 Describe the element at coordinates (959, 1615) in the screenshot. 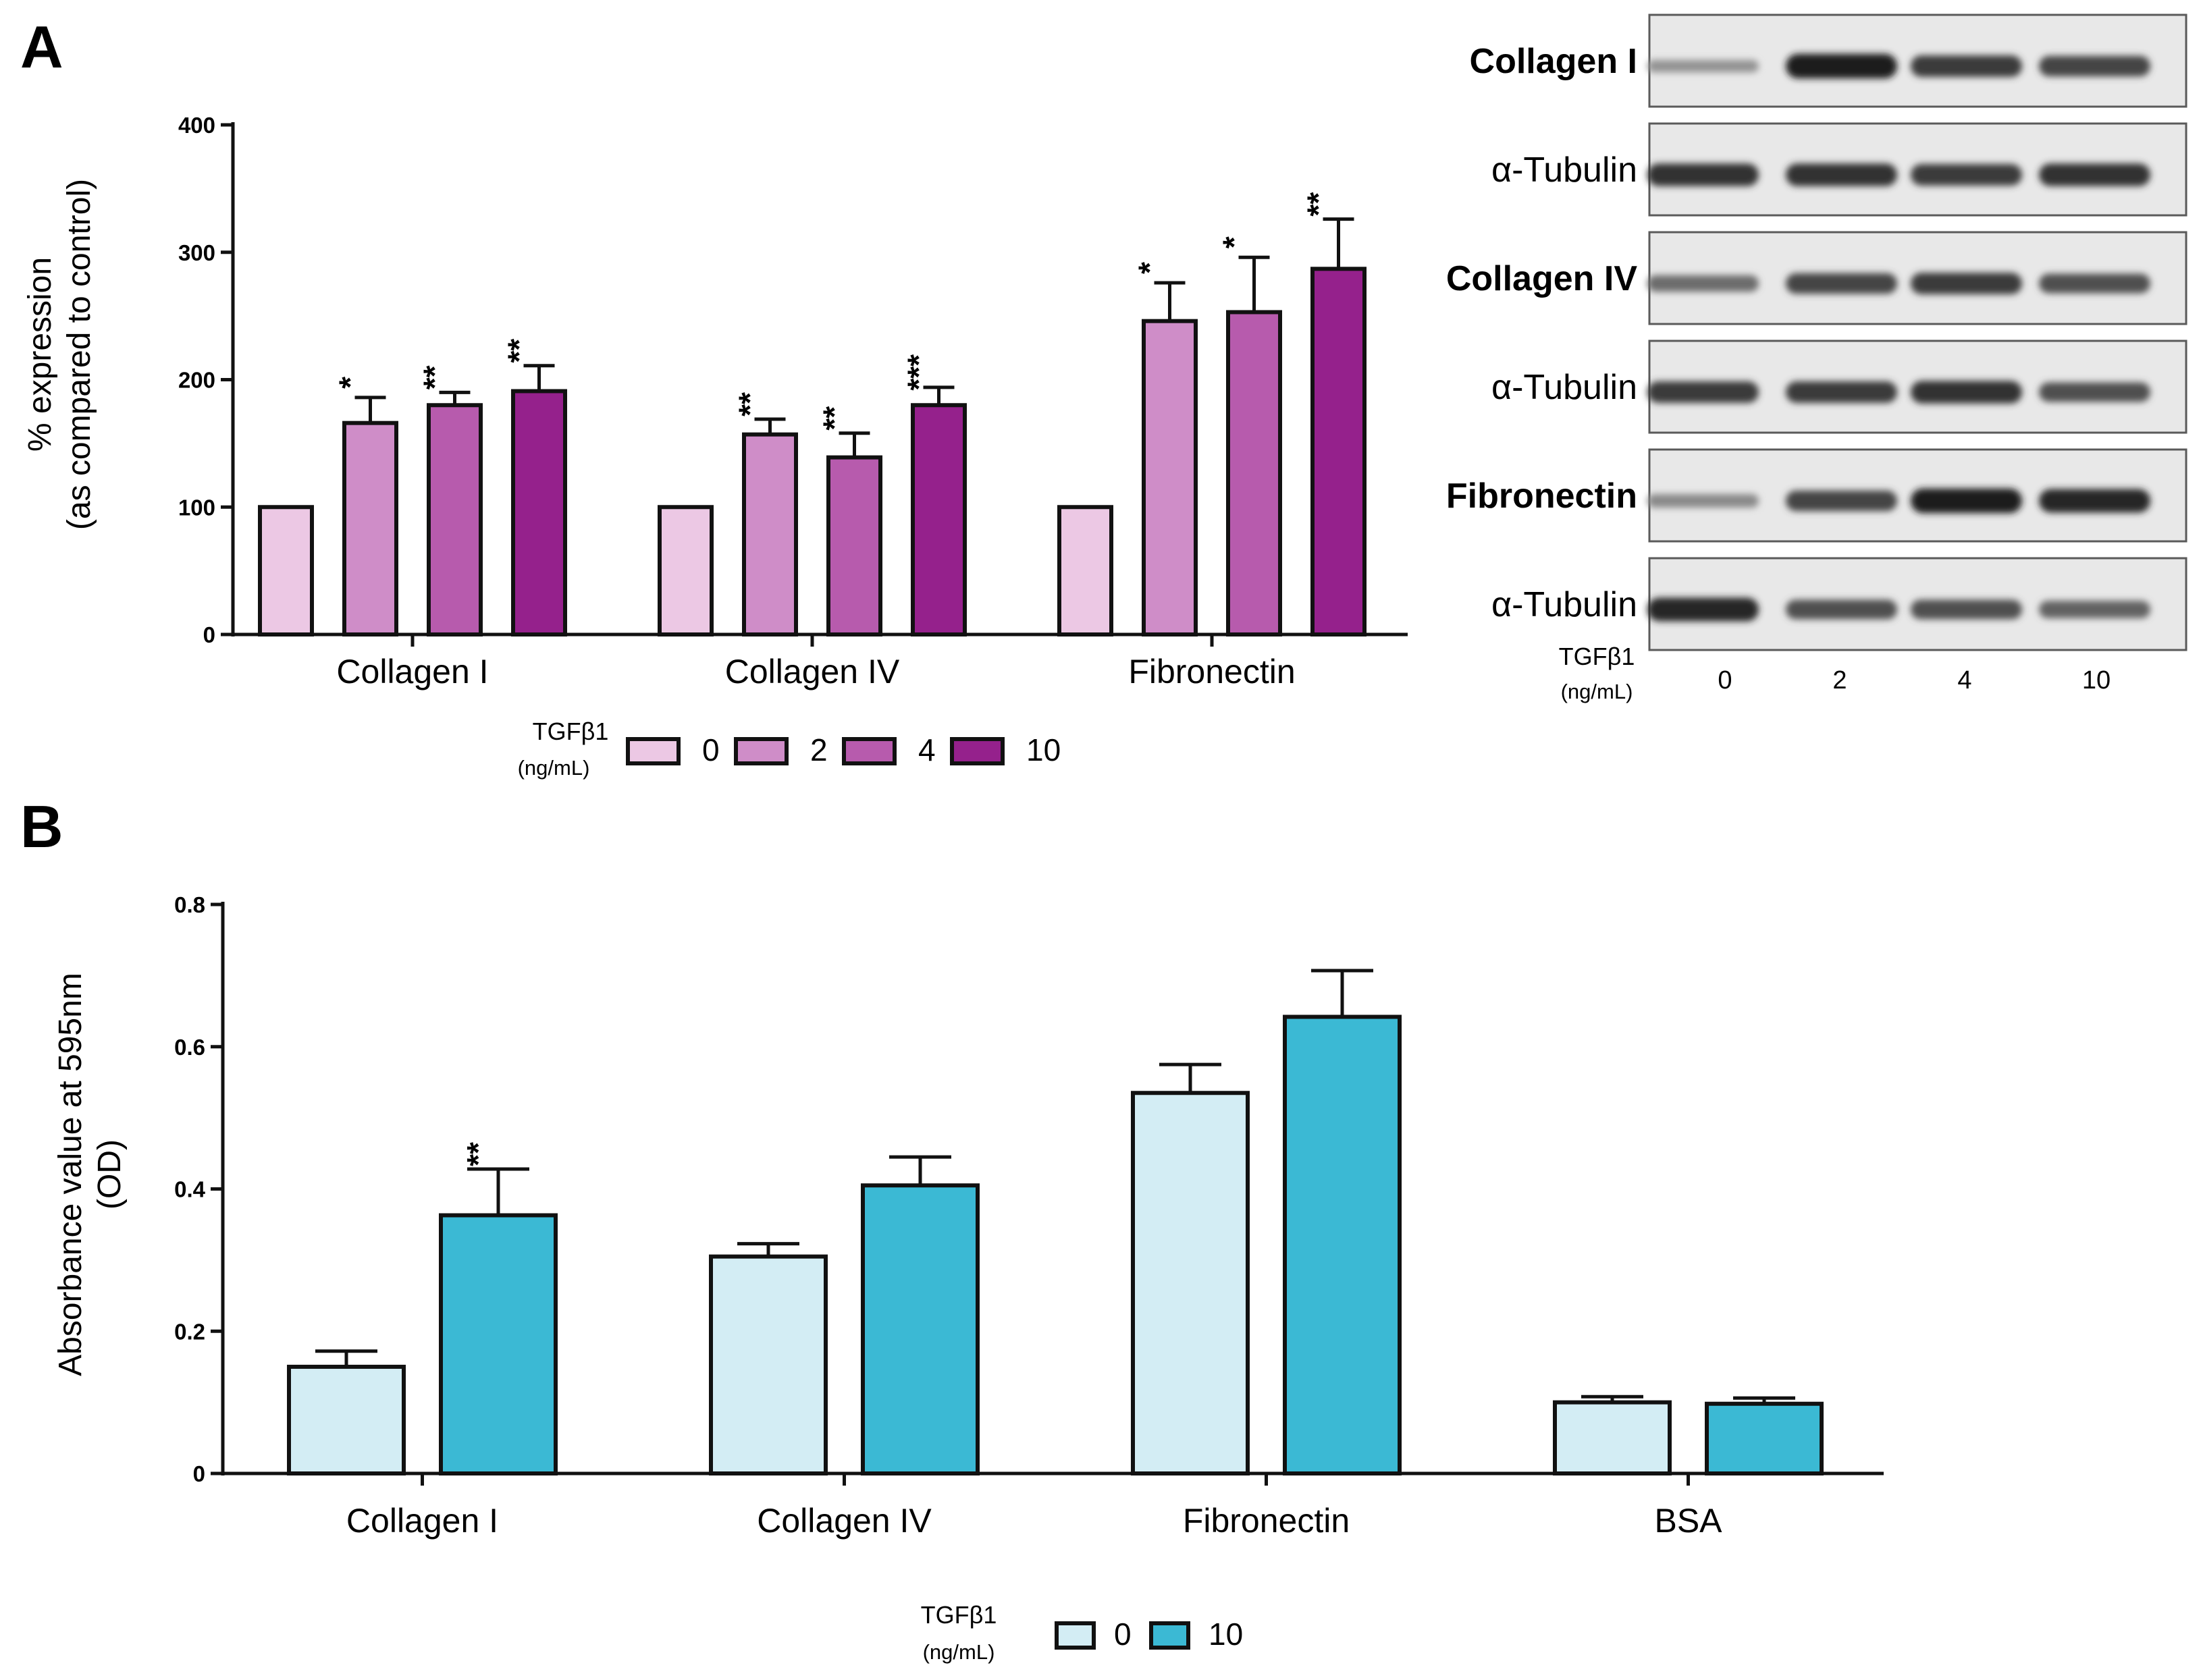

I see `legend-b-title: TGFβ1` at that location.